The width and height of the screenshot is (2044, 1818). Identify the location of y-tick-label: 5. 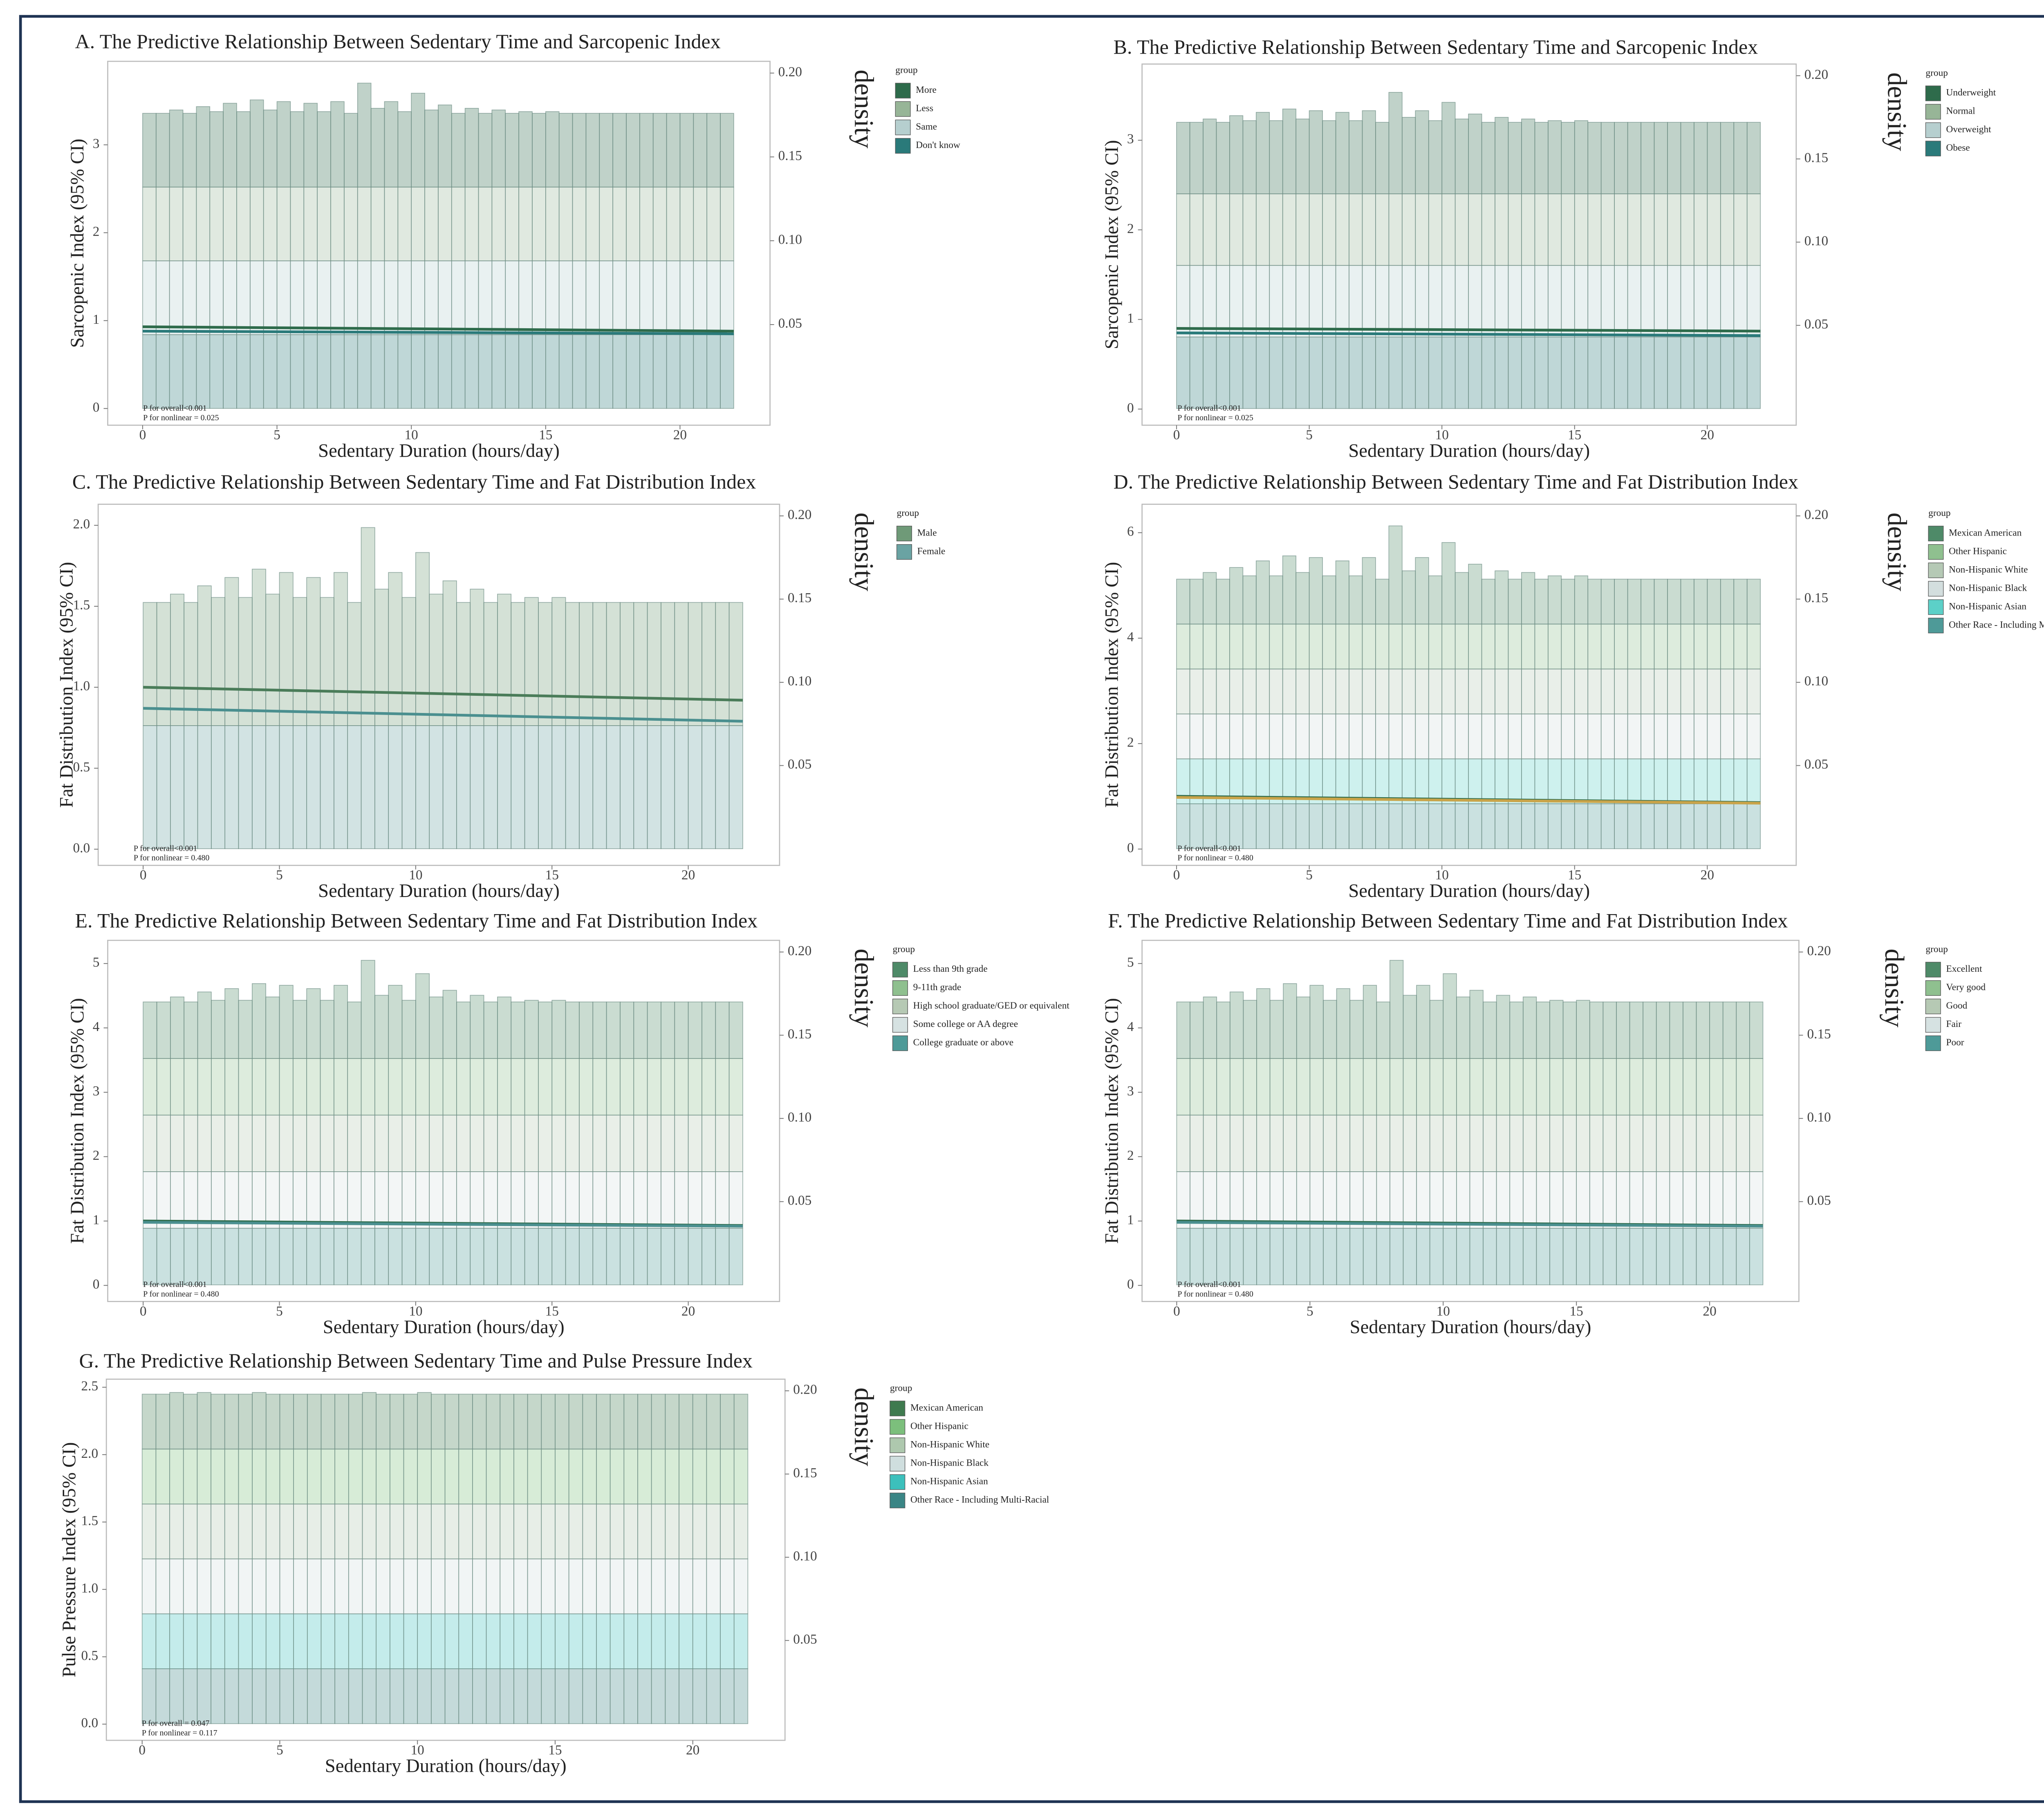
(1131, 962).